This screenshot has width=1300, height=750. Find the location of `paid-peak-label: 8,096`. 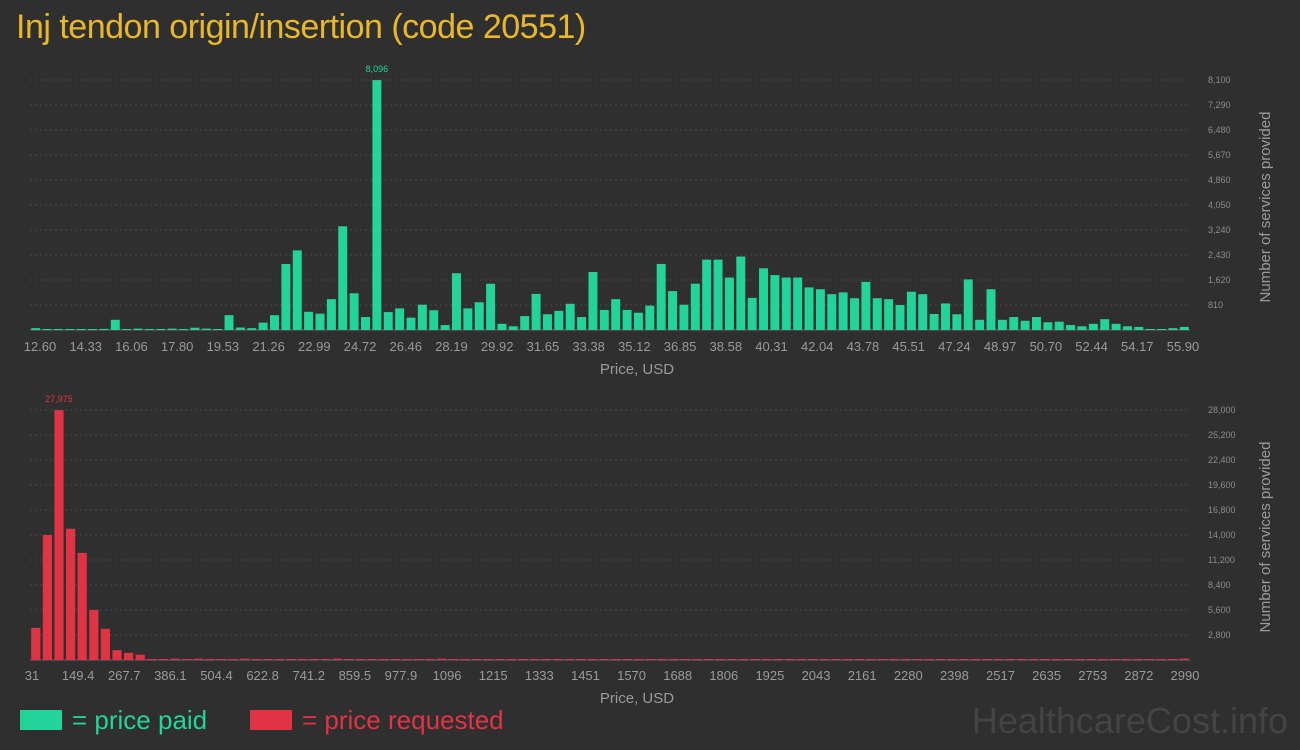

paid-peak-label: 8,096 is located at coordinates (377, 69).